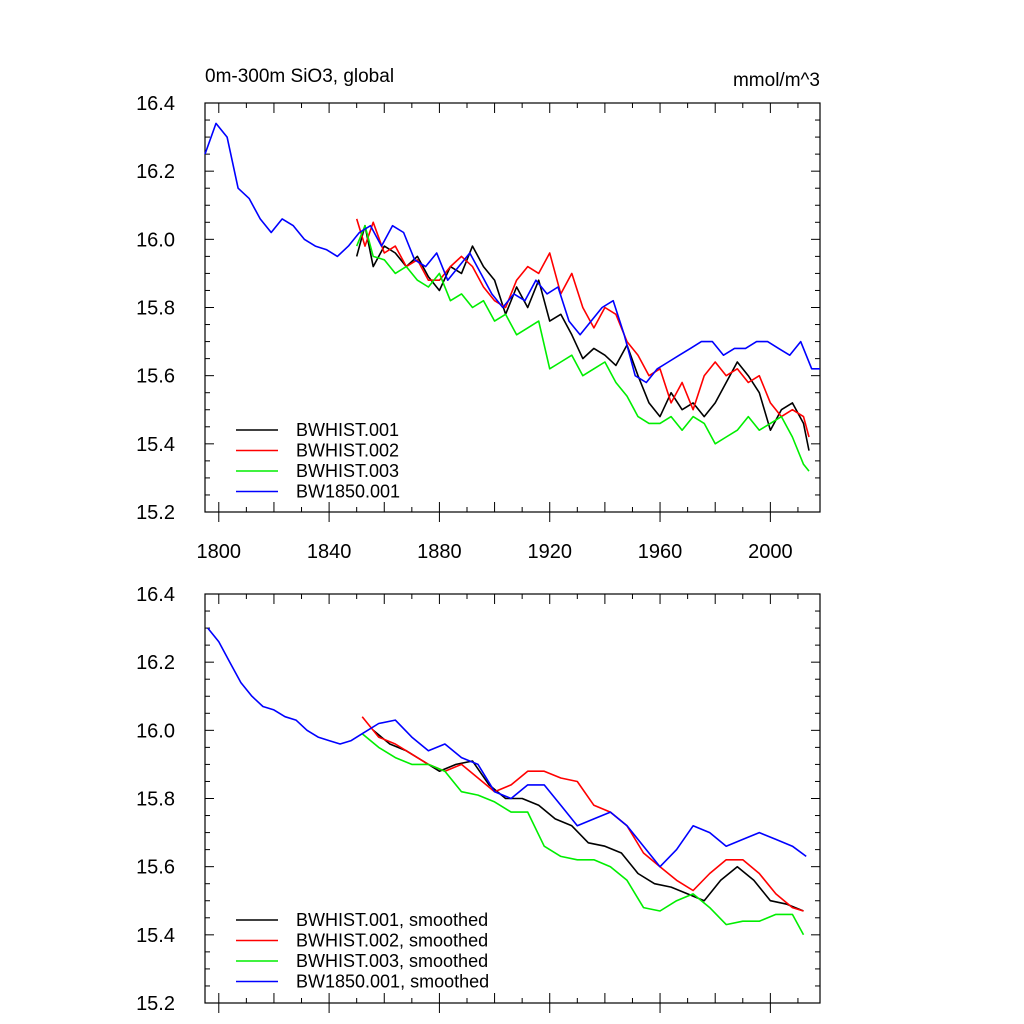 This screenshot has height=1024, width=1024. What do you see at coordinates (392, 982) in the screenshot?
I see `legend-label: BW1850.001, smoothed` at bounding box center [392, 982].